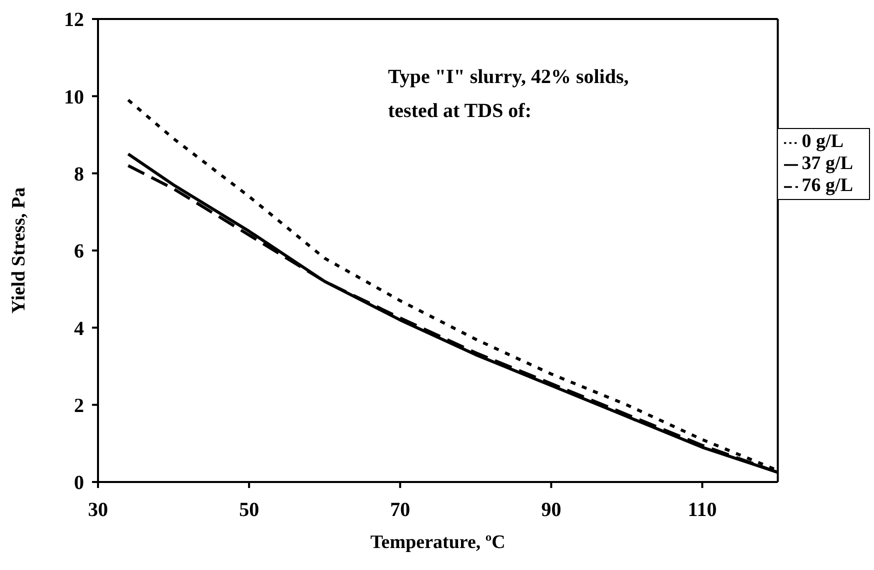 The height and width of the screenshot is (570, 874). I want to click on legend-label: 76 g/L, so click(827, 185).